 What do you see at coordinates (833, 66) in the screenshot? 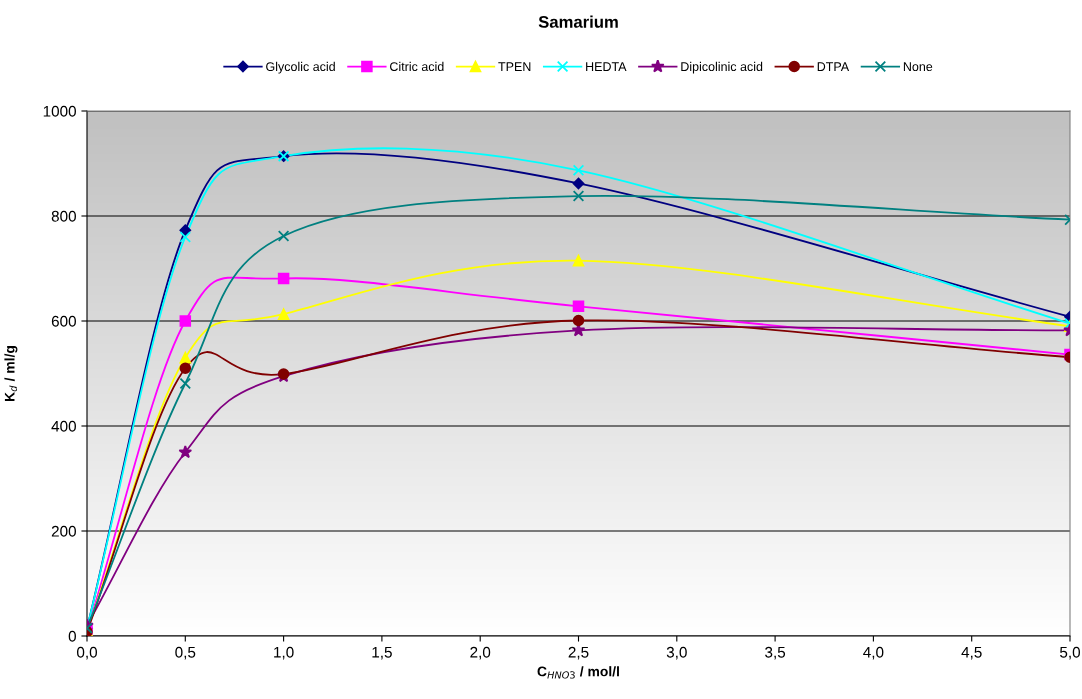
I see `legend-label: DTPA` at bounding box center [833, 66].